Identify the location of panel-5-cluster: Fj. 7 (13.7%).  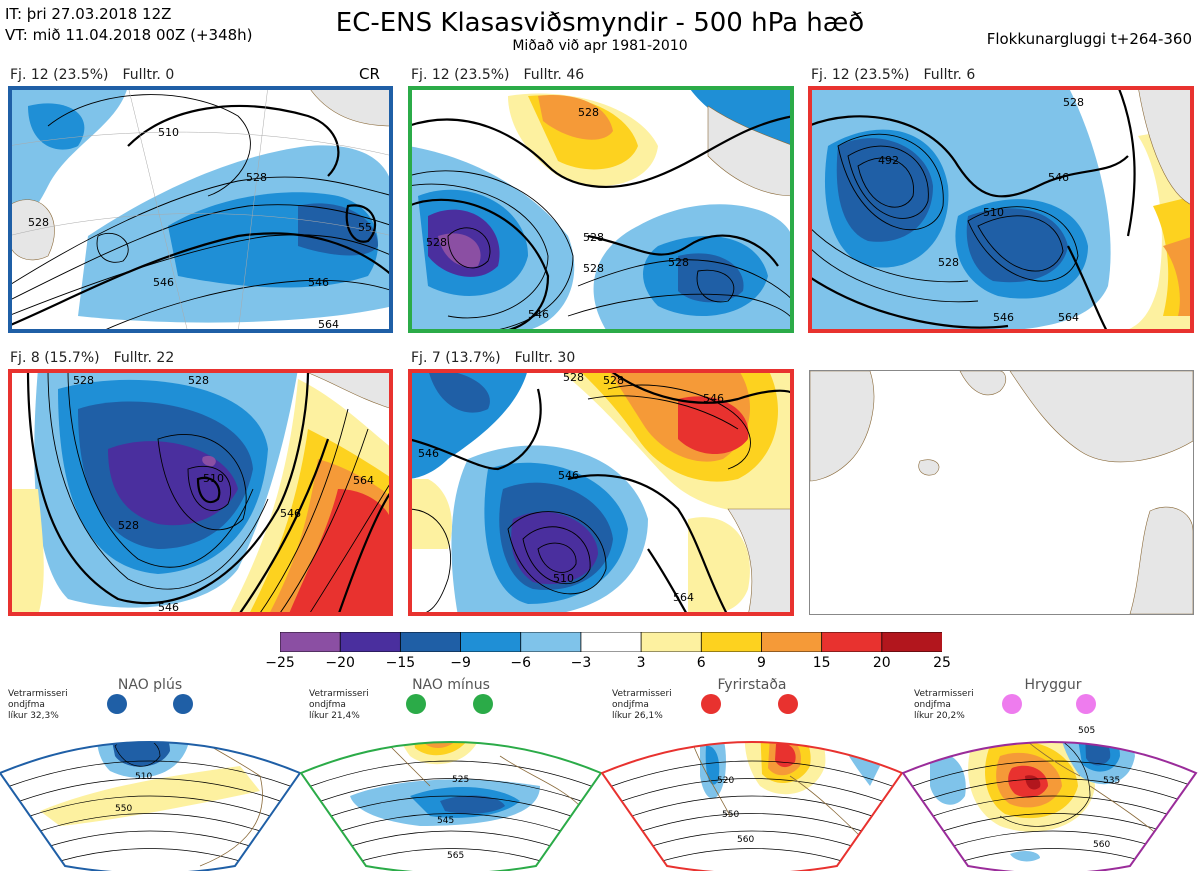
(456, 358).